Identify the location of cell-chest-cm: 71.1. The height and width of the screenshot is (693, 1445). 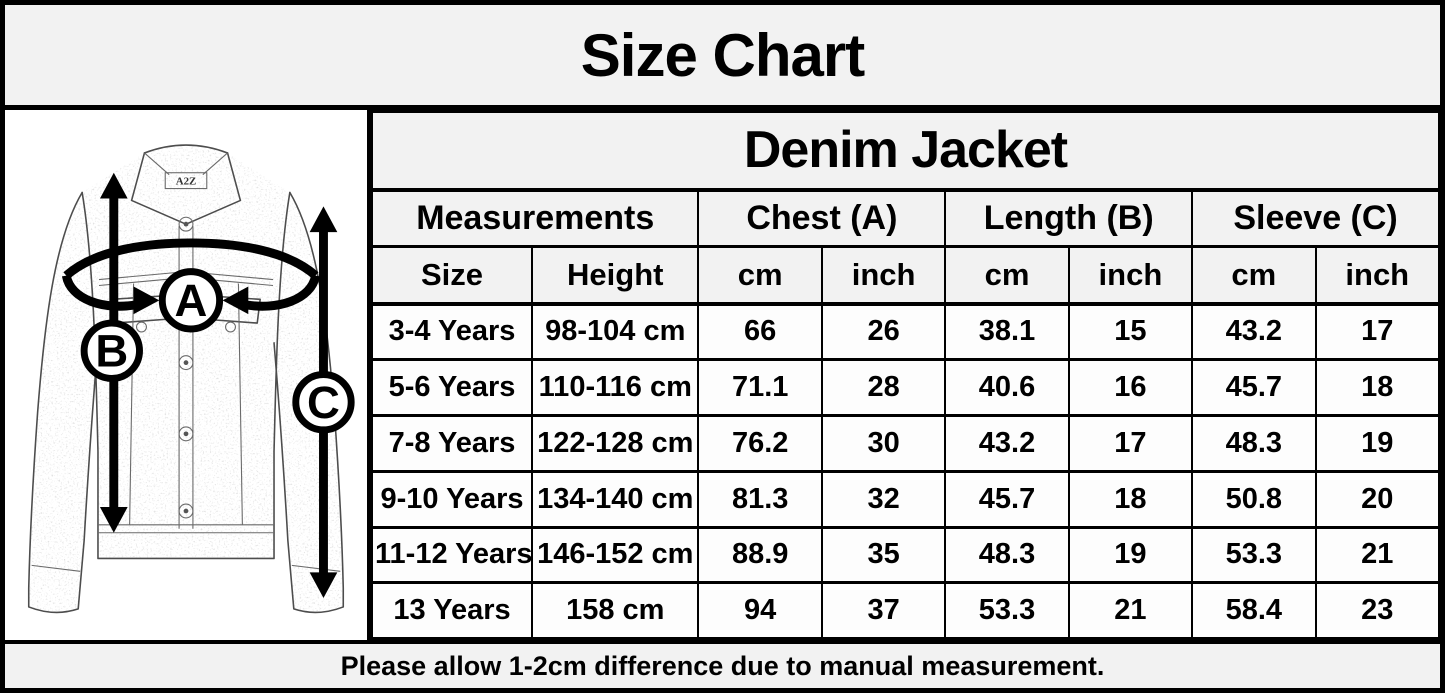
(760, 388).